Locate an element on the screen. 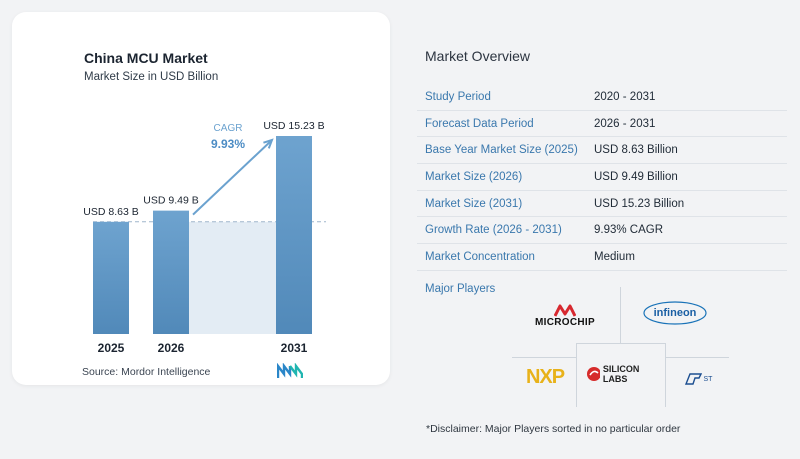  value-label: USD 15.23 B is located at coordinates (293, 126).